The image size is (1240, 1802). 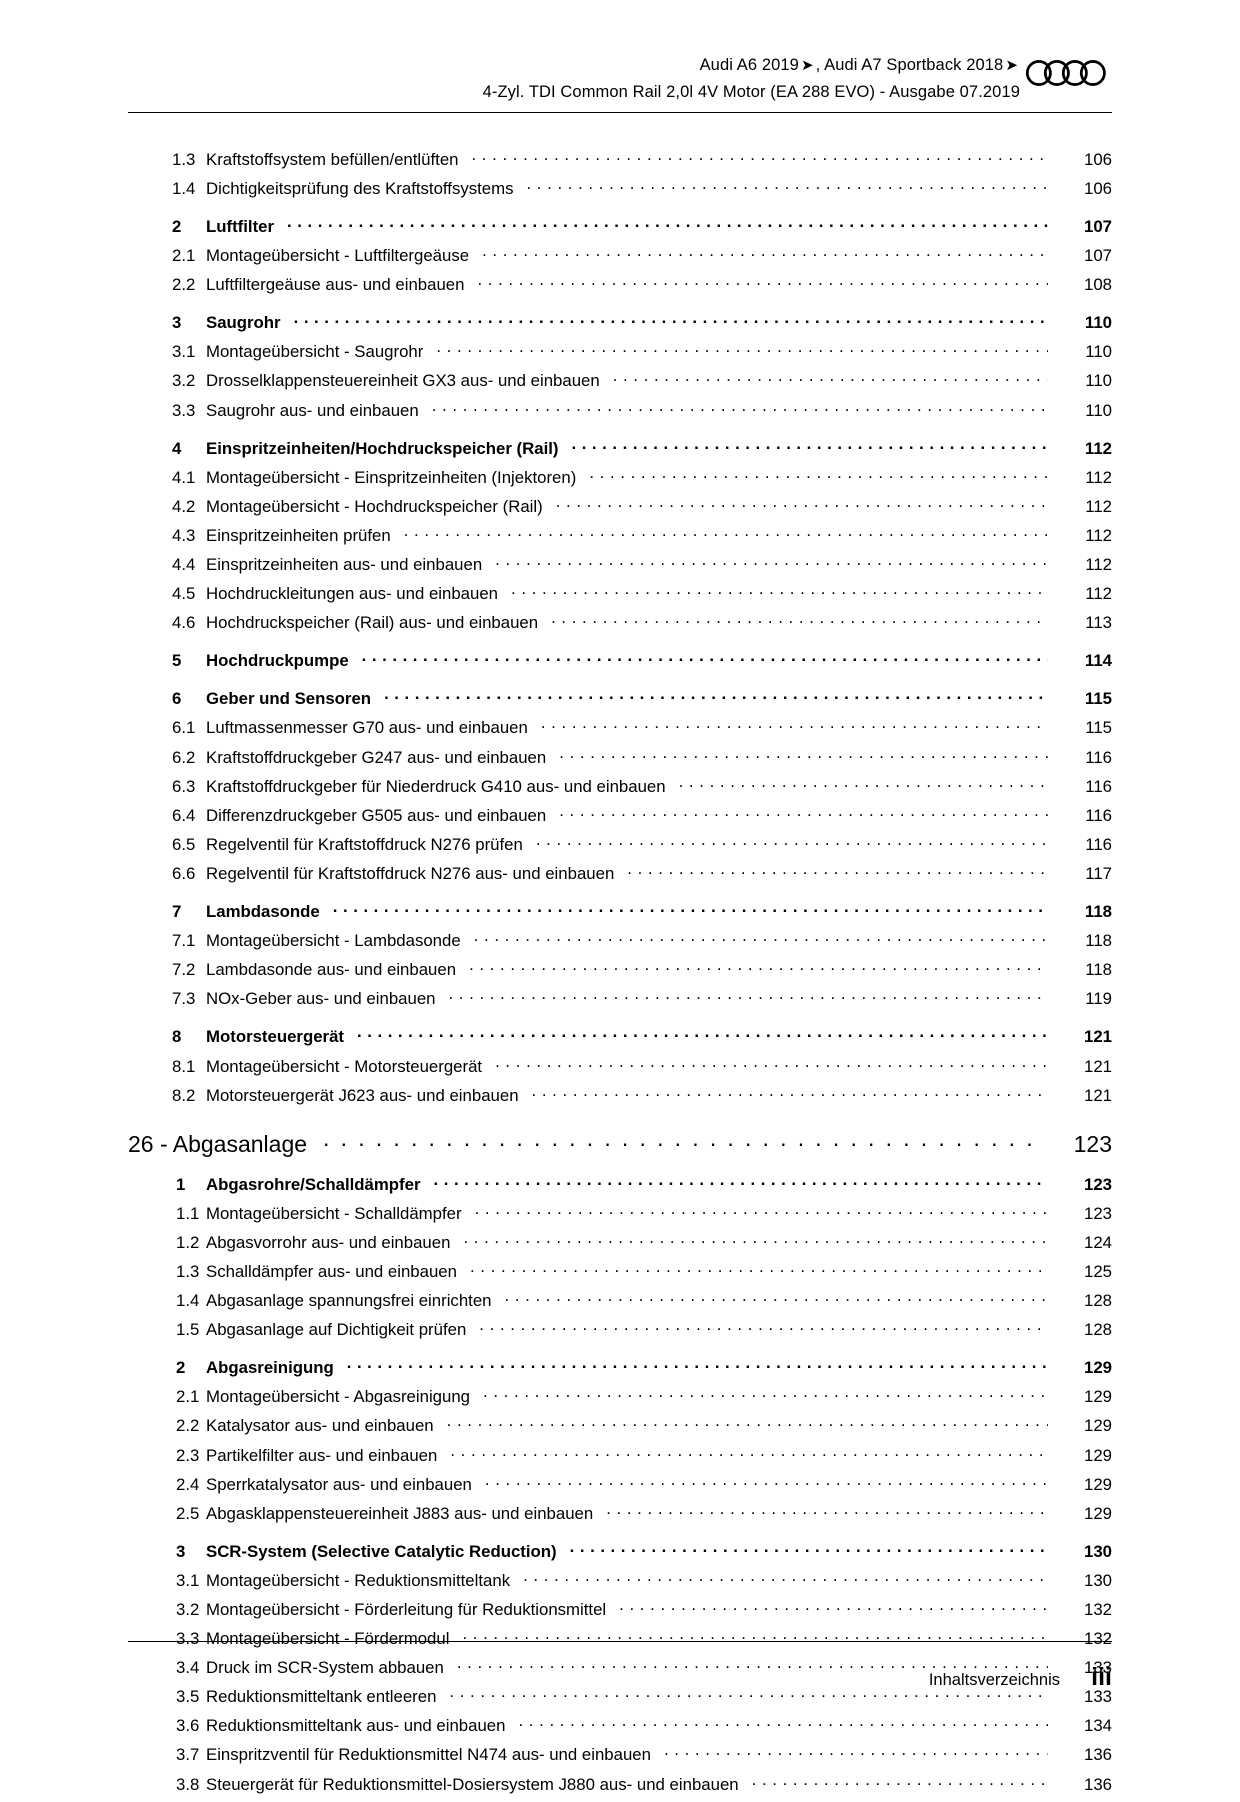 What do you see at coordinates (1098, 1639) in the screenshot?
I see `toc-entry-page-number: 132` at bounding box center [1098, 1639].